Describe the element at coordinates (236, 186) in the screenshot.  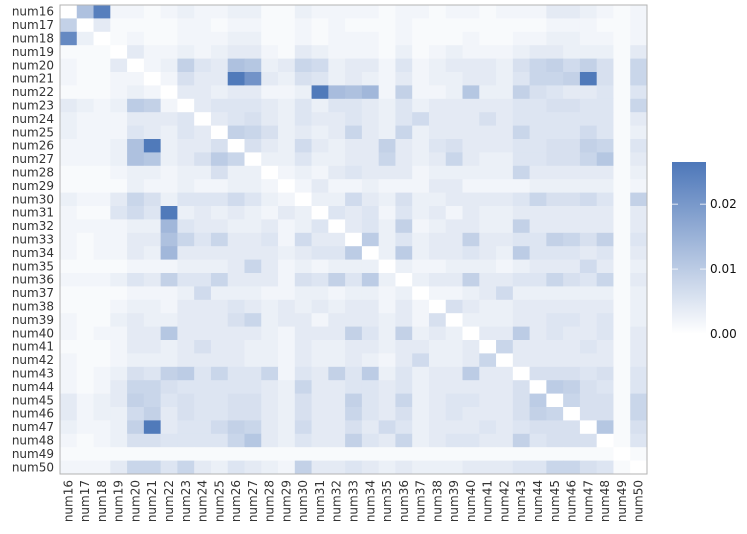
I see `heatmap-cell-num29-num26` at that location.